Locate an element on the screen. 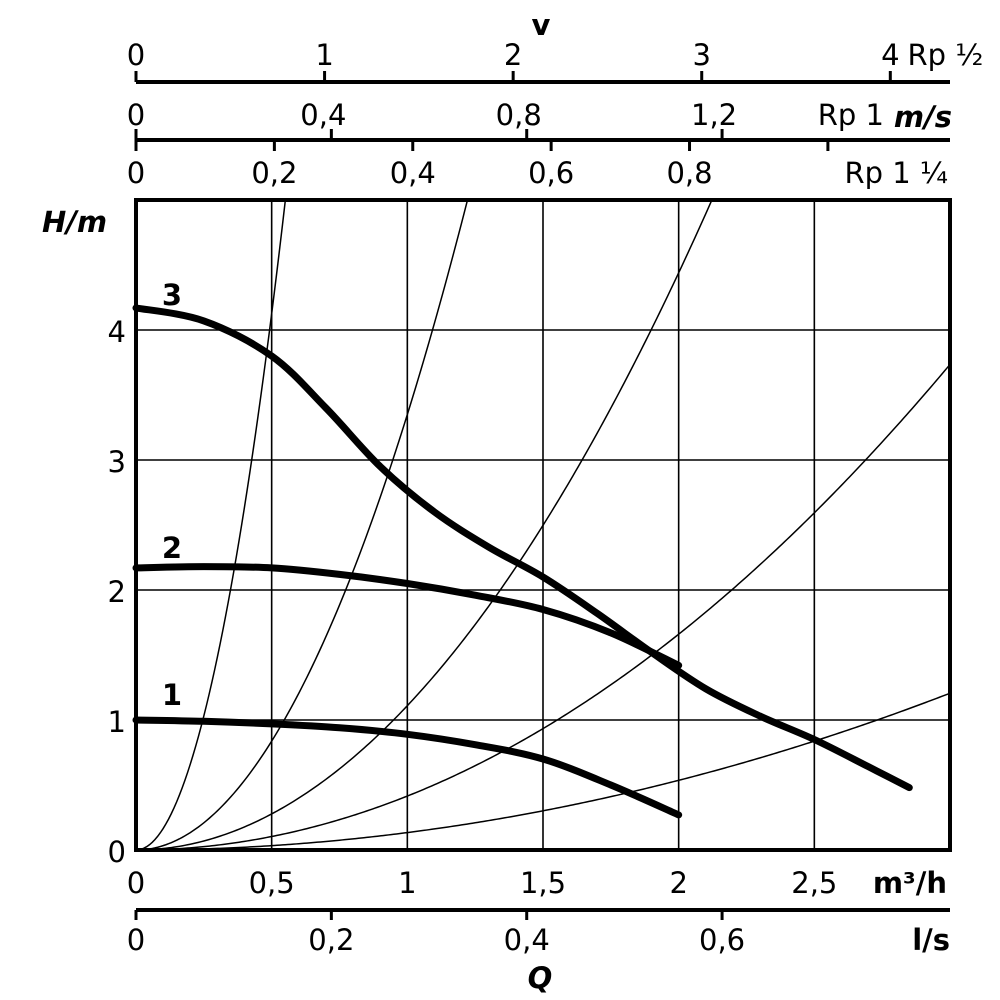  y-tick-label: 1 is located at coordinates (117, 722).